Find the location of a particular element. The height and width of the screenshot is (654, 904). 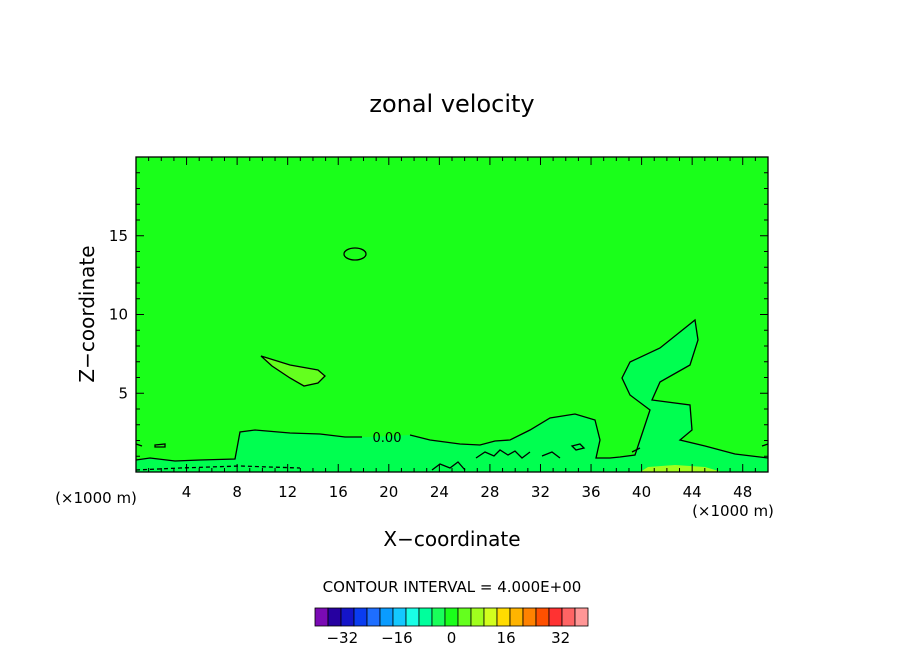

colorbar-tick-label: −16 is located at coordinates (397, 638).